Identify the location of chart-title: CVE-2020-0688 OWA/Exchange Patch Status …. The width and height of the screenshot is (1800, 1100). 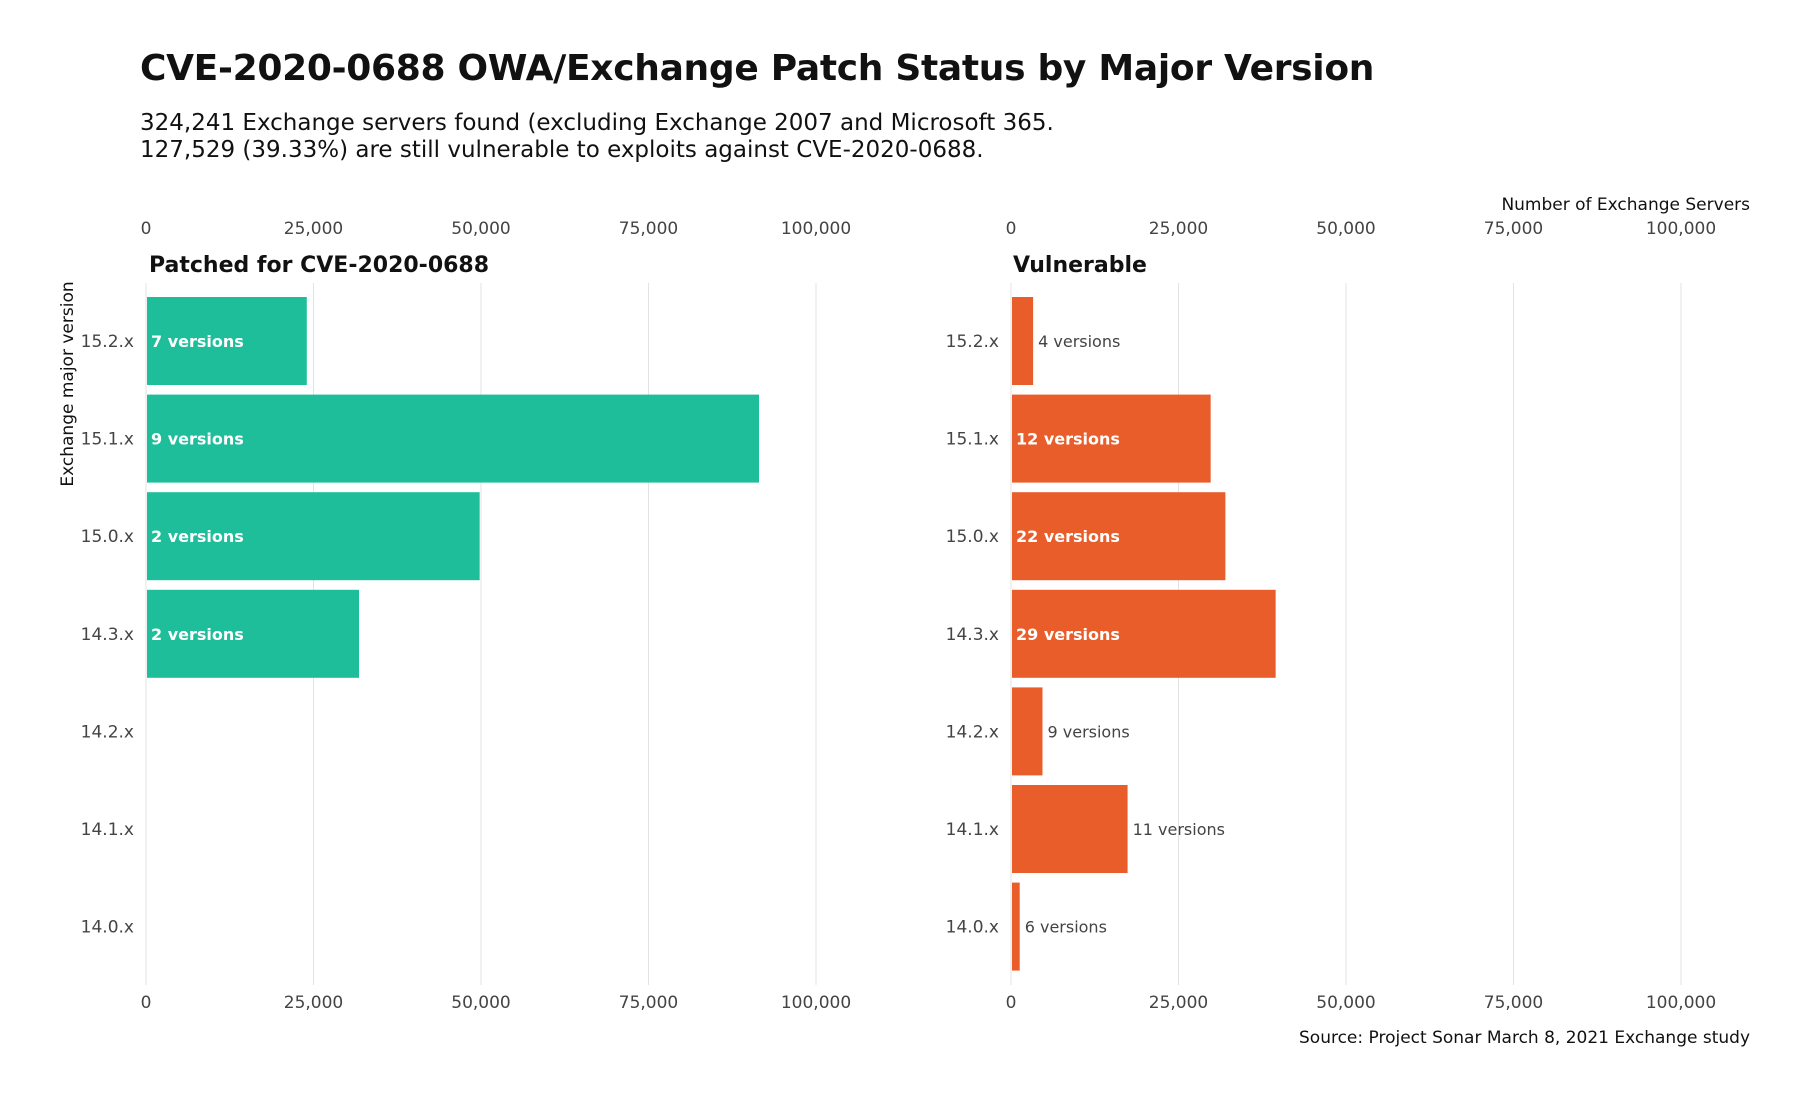
(757, 68).